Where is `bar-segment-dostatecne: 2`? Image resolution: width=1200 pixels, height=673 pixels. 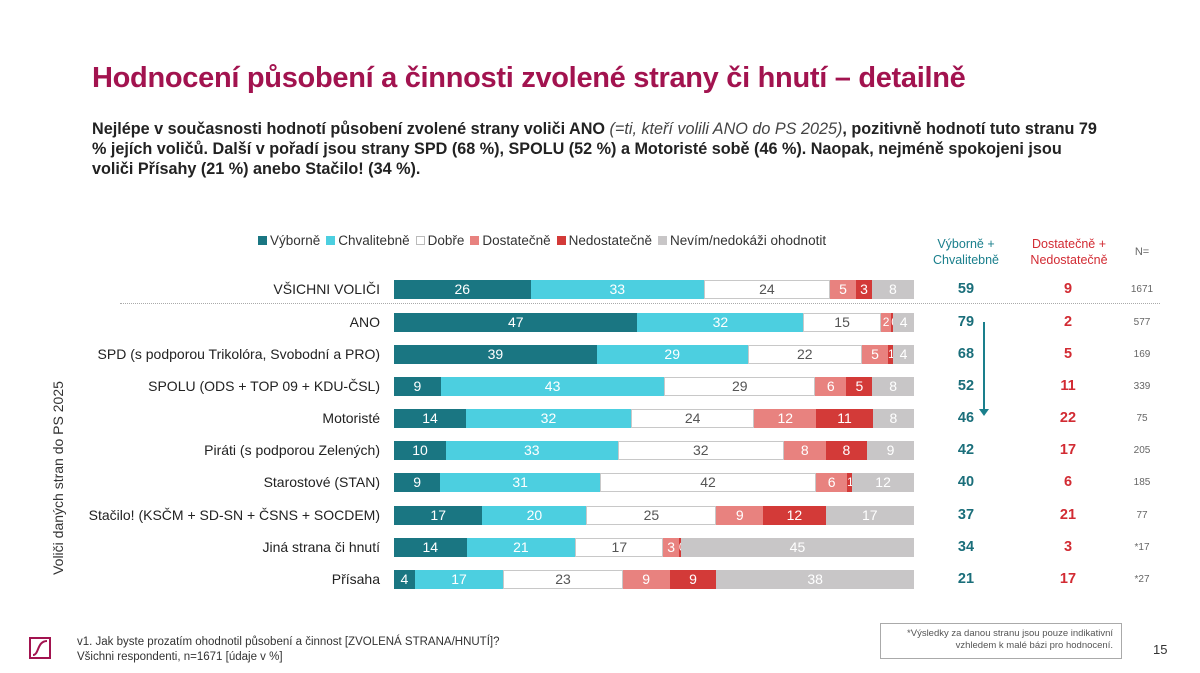 bar-segment-dostatecne: 2 is located at coordinates (886, 322).